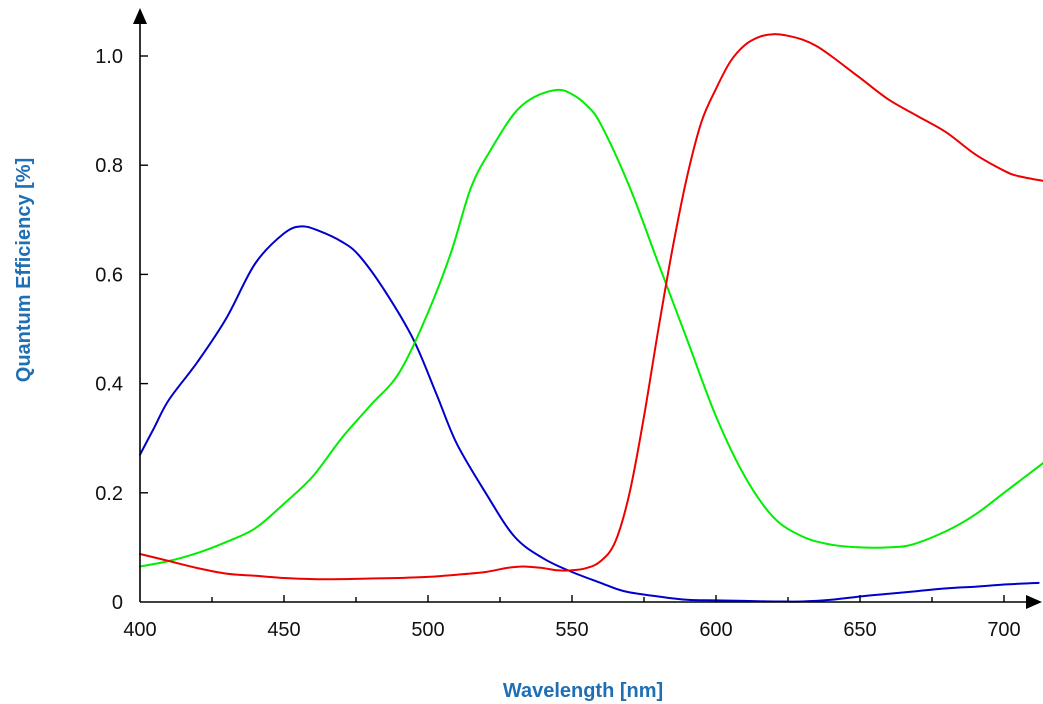 Image resolution: width=1043 pixels, height=704 pixels. What do you see at coordinates (139, 630) in the screenshot?
I see `x-tick-label: 400` at bounding box center [139, 630].